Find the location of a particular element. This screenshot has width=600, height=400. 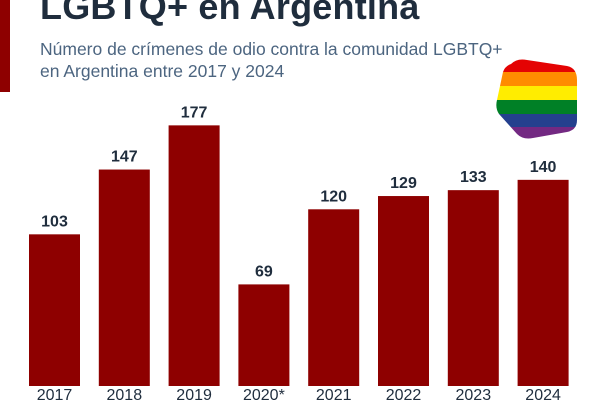

data-label-2024: 140 is located at coordinates (543, 167).